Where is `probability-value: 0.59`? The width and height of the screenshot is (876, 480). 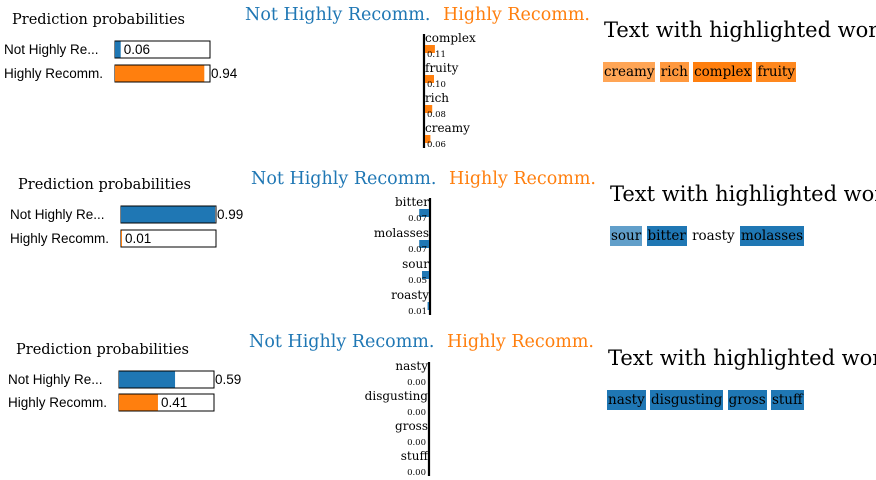
probability-value: 0.59 is located at coordinates (228, 379).